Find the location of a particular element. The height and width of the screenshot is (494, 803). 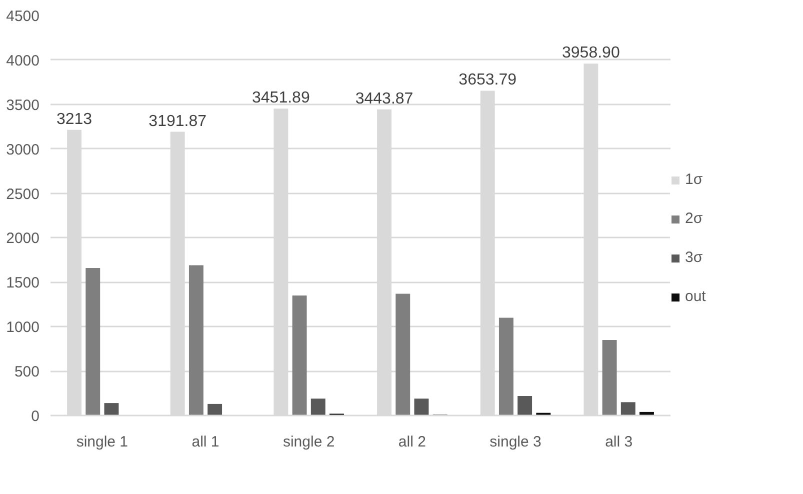

y-tick-label: 2000 is located at coordinates (23, 239).